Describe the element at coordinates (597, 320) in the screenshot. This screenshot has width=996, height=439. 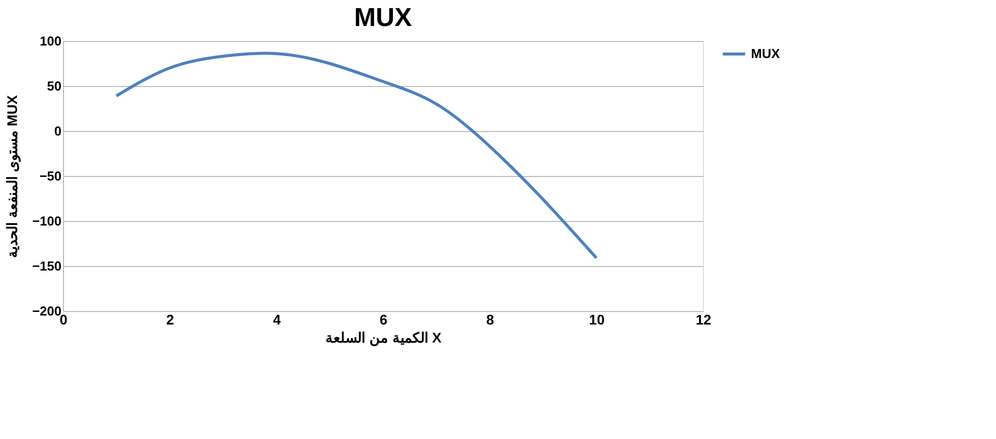
I see `x-tick-label: 10` at that location.